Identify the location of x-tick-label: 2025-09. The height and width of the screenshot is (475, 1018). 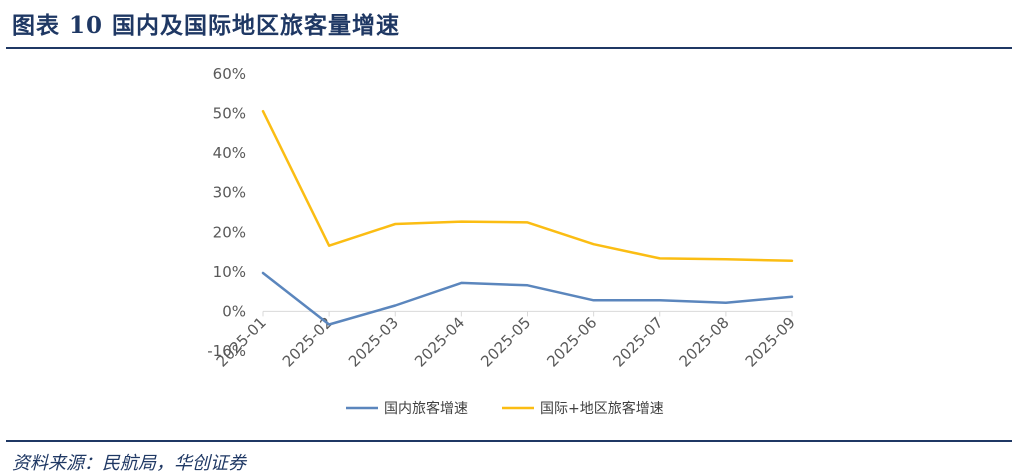
(770, 342).